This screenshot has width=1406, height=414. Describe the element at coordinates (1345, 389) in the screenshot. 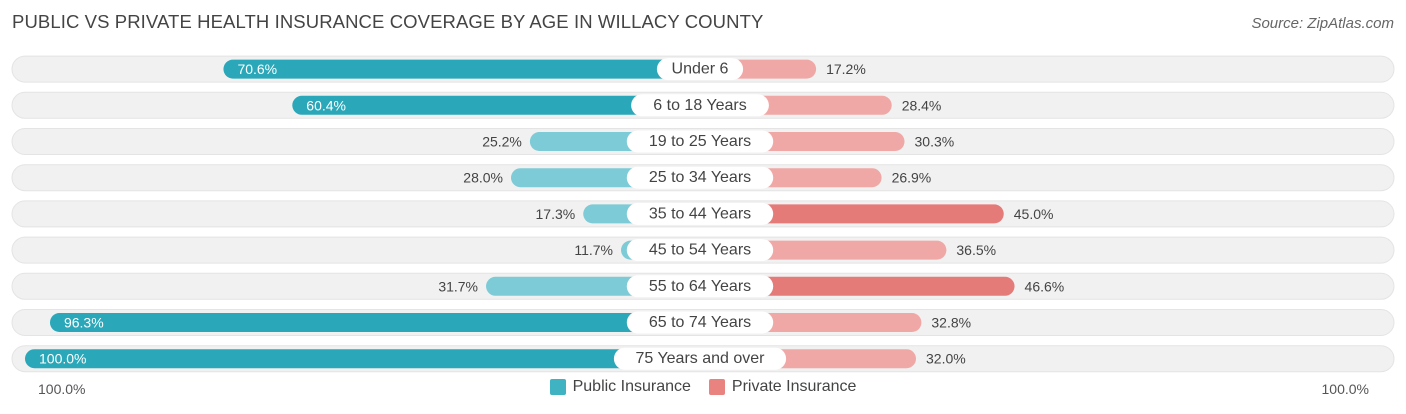

I see `axis-right-label: 100.0%` at that location.